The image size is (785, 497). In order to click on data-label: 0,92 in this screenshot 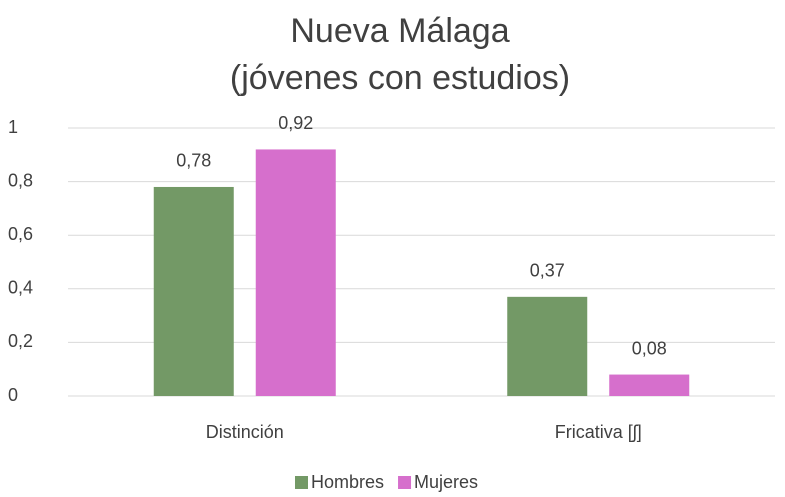, I will do `click(295, 123)`.